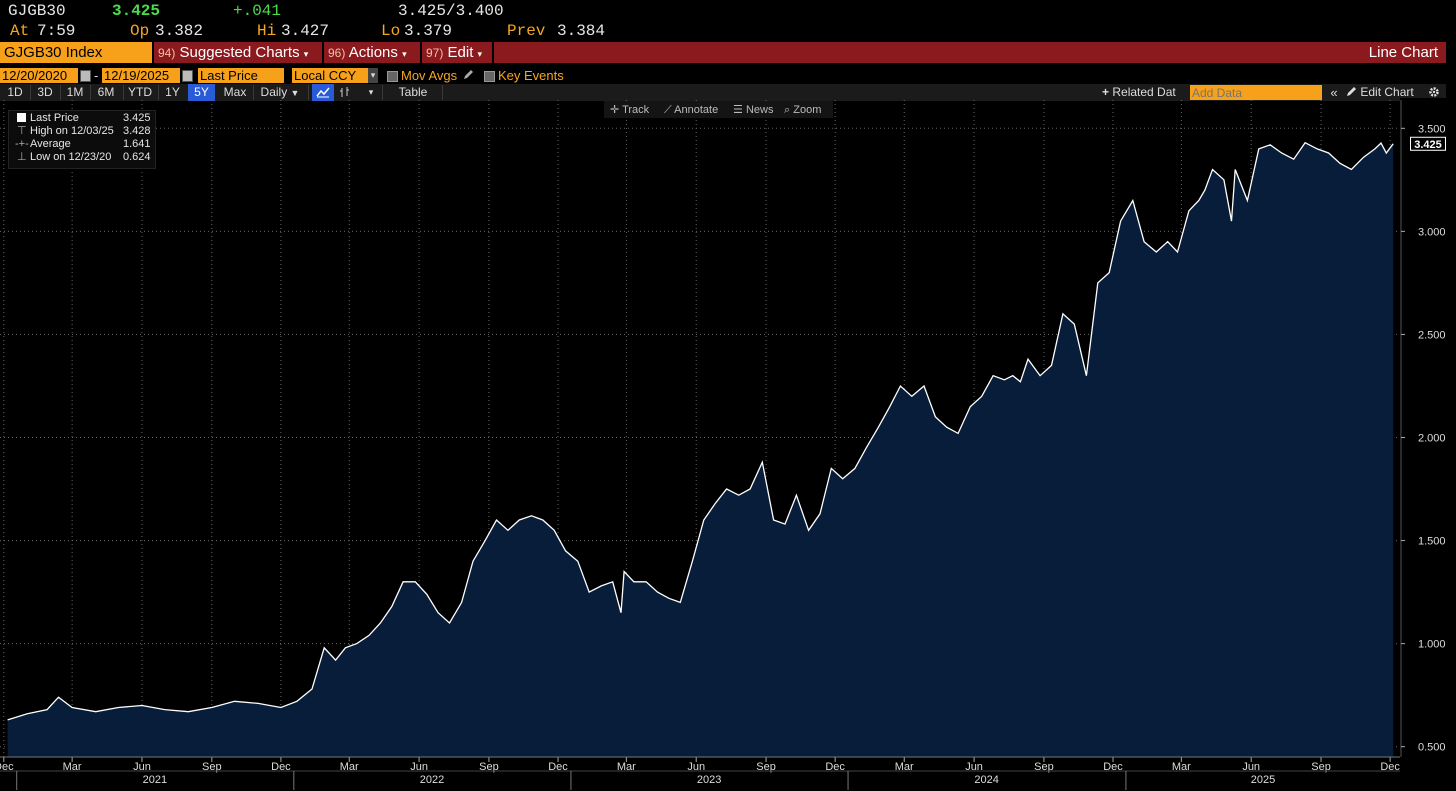 The width and height of the screenshot is (1456, 791). I want to click on range-6m-button: 6M, so click(106, 92).